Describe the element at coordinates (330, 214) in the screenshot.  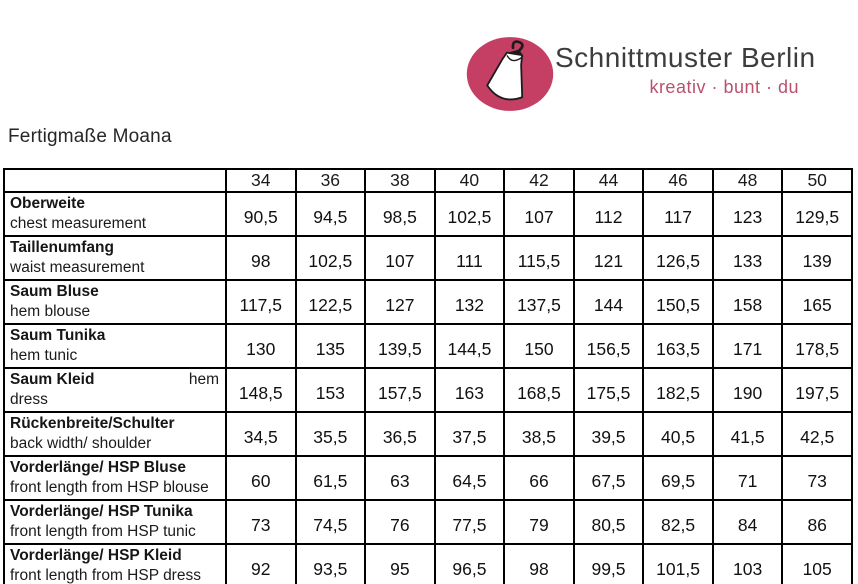
I see `measurement-value: 94,5` at that location.